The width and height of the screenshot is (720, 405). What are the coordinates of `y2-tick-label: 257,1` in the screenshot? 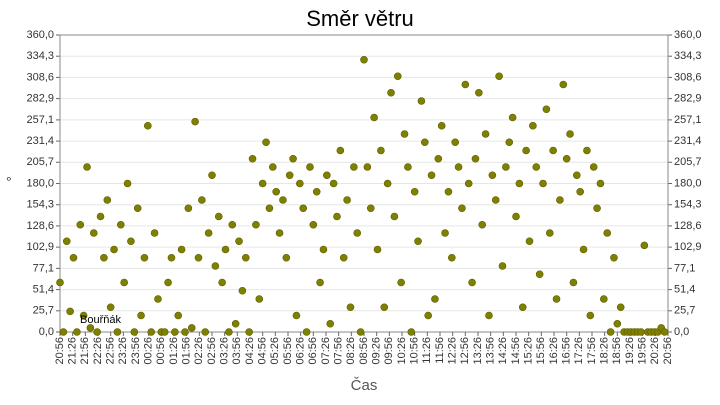 It's located at (688, 120).